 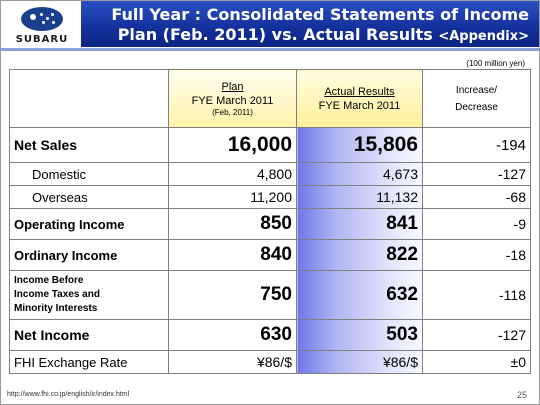 What do you see at coordinates (359, 174) in the screenshot?
I see `actual-value: 4,673` at bounding box center [359, 174].